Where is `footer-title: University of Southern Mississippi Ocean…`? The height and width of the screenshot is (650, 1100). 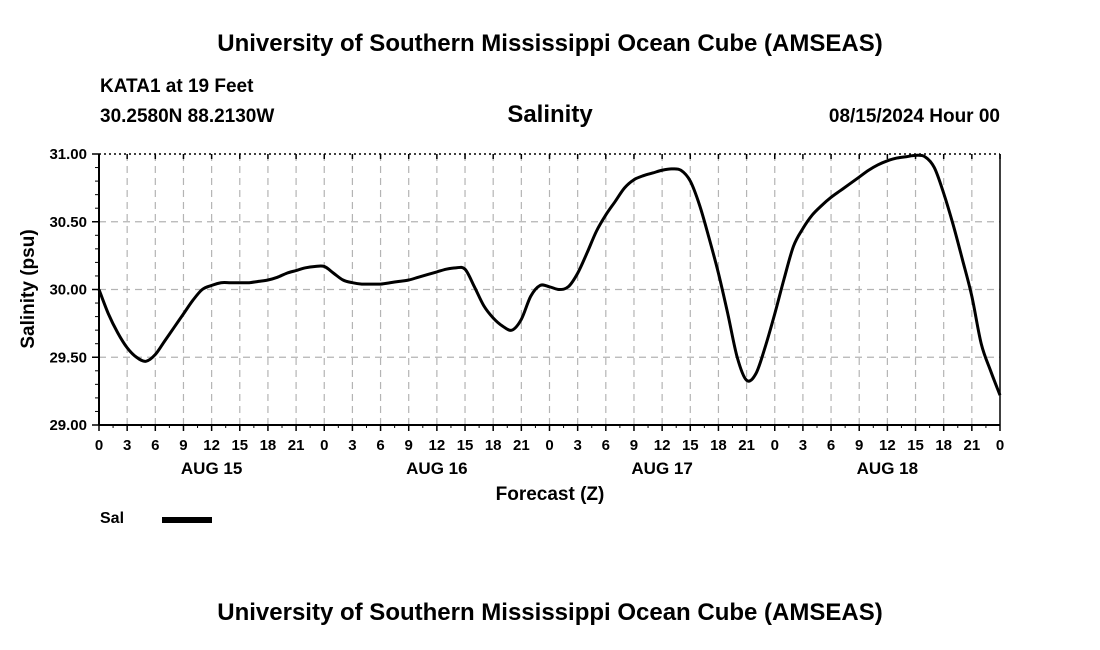
footer-title: University of Southern Mississippi Ocean… is located at coordinates (550, 612).